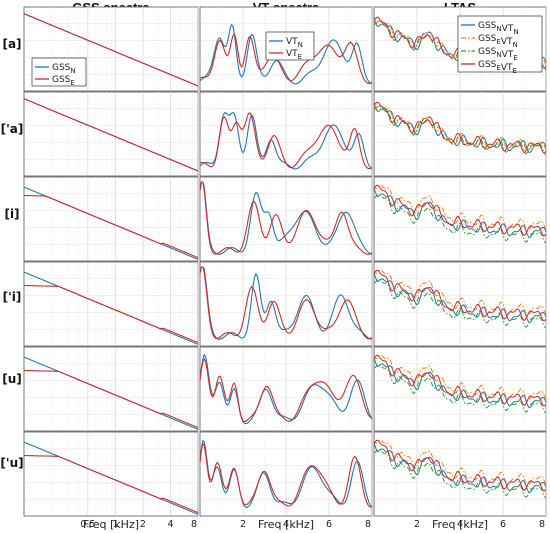  What do you see at coordinates (87, 524) in the screenshot?
I see `x-tick-label: 0.5` at bounding box center [87, 524].